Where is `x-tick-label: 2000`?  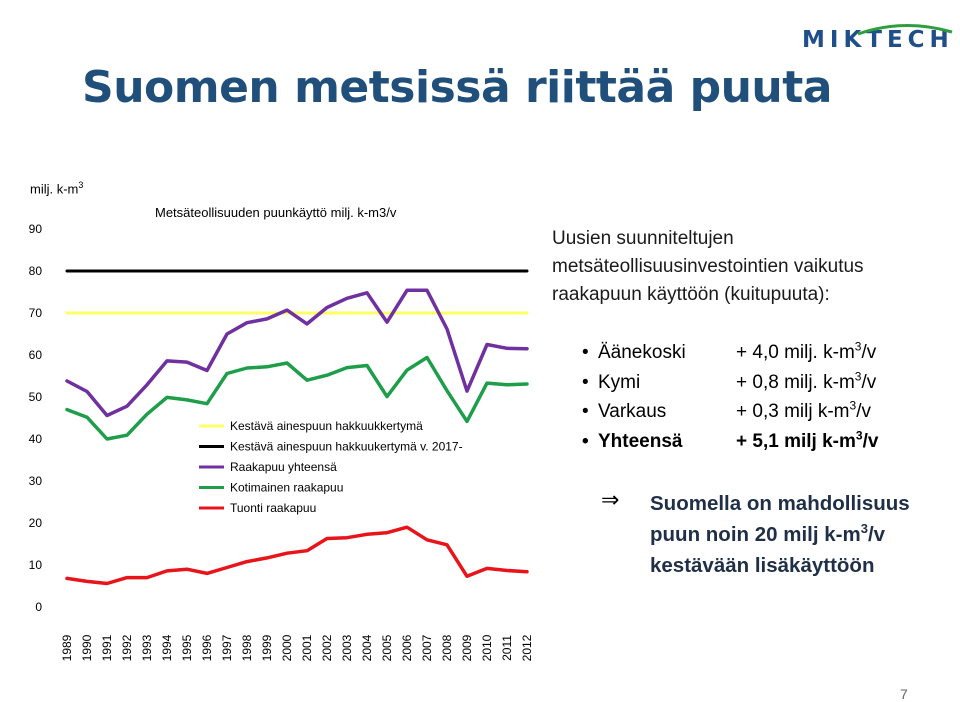
x-tick-label: 2000 is located at coordinates (287, 647).